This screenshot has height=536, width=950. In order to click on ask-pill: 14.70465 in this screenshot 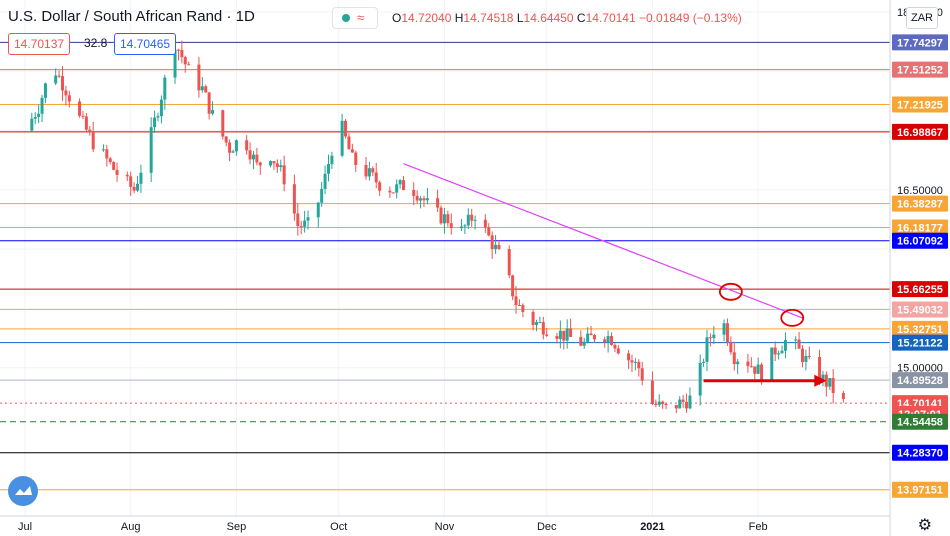, I will do `click(145, 44)`.